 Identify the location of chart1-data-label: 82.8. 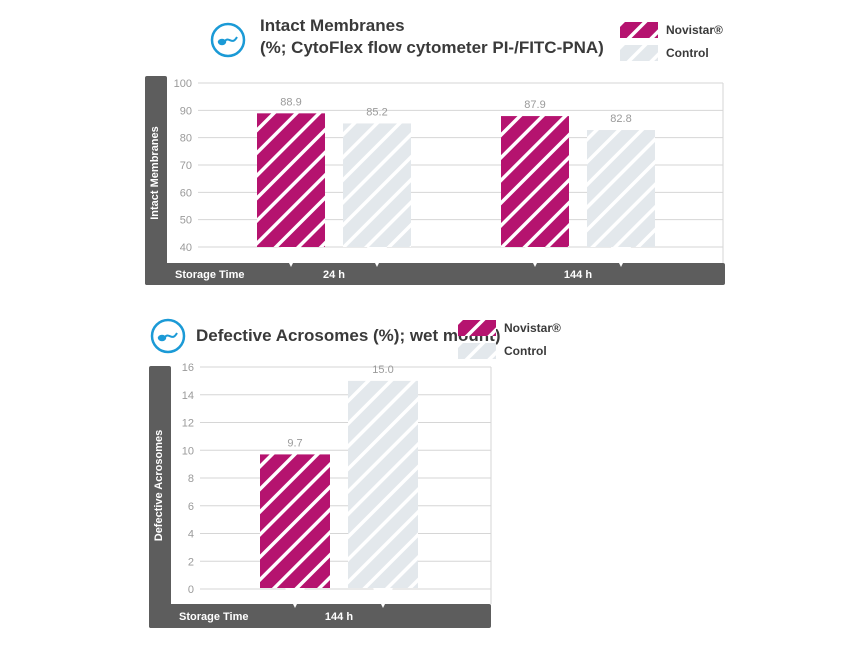
(620, 119).